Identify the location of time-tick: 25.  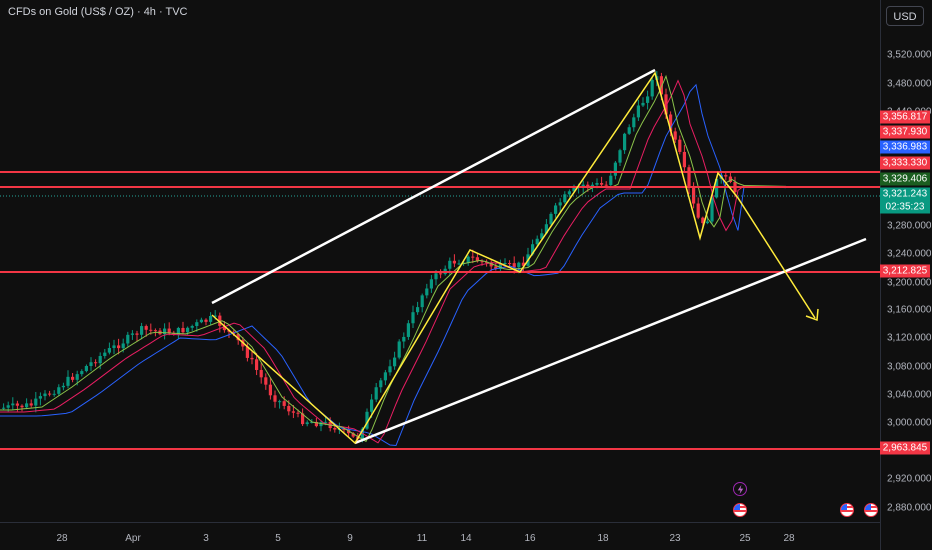
(745, 538).